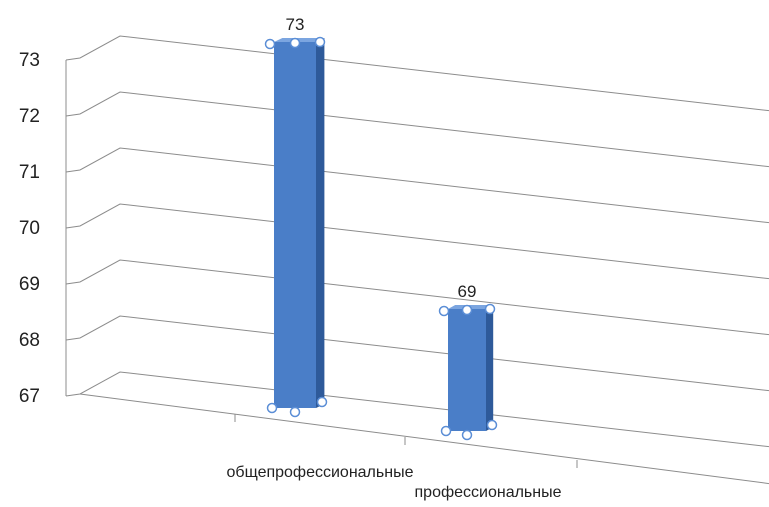  What do you see at coordinates (29, 228) in the screenshot?
I see `y-tick-label: 70` at bounding box center [29, 228].